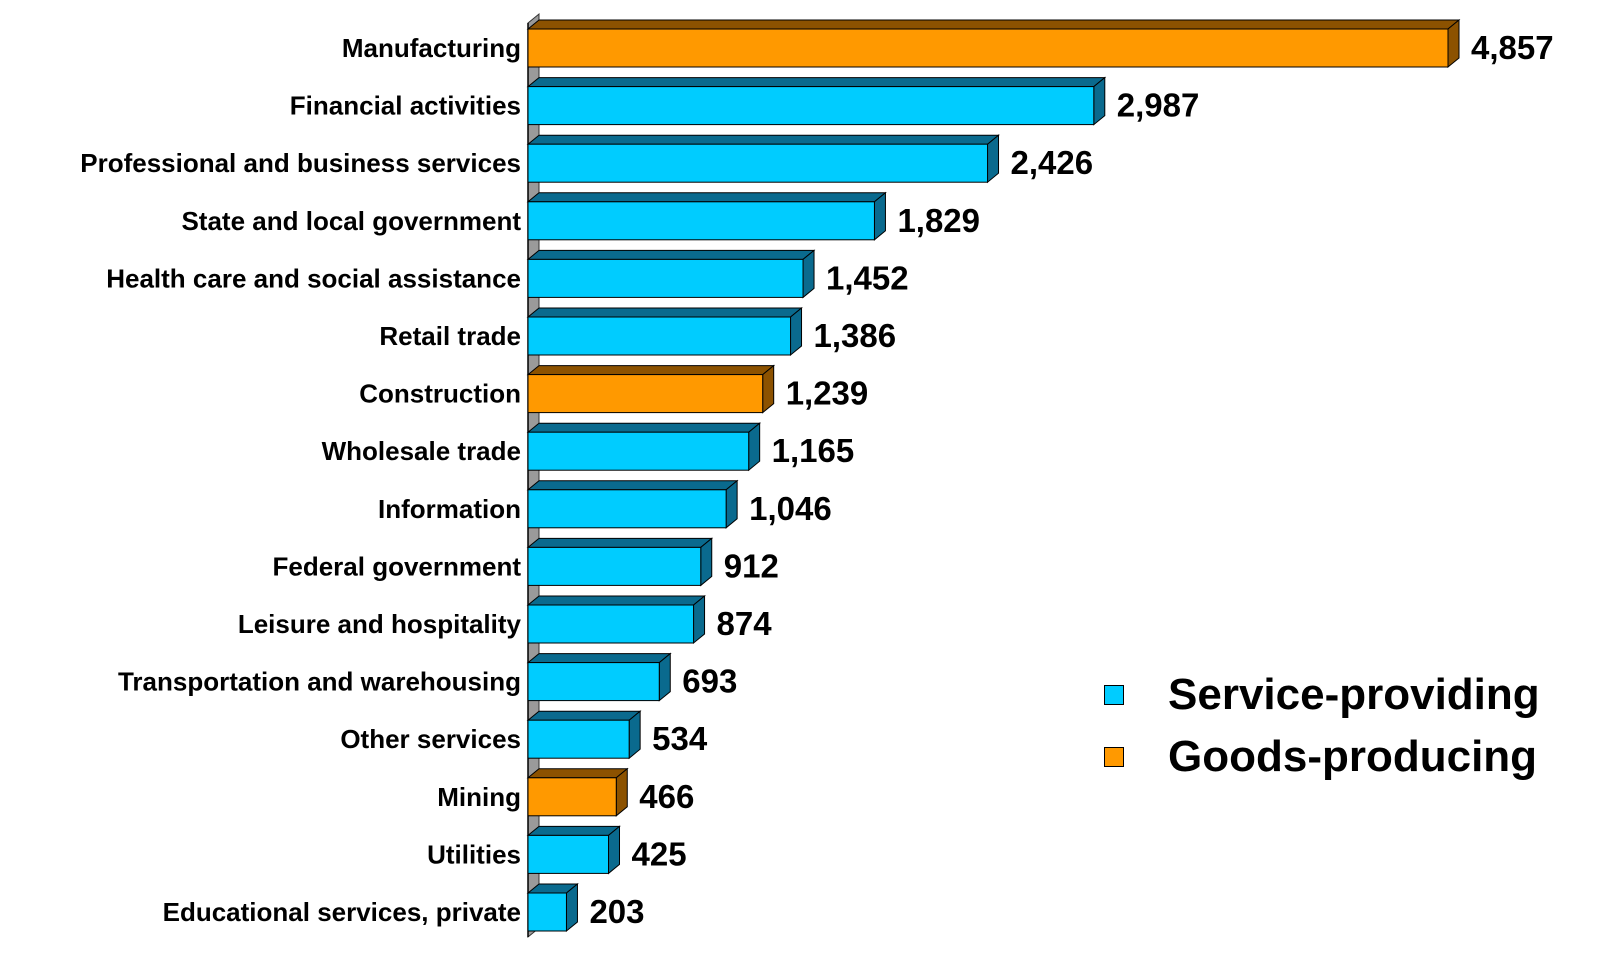  Describe the element at coordinates (474, 854) in the screenshot. I see `category-label: Utilities` at that location.